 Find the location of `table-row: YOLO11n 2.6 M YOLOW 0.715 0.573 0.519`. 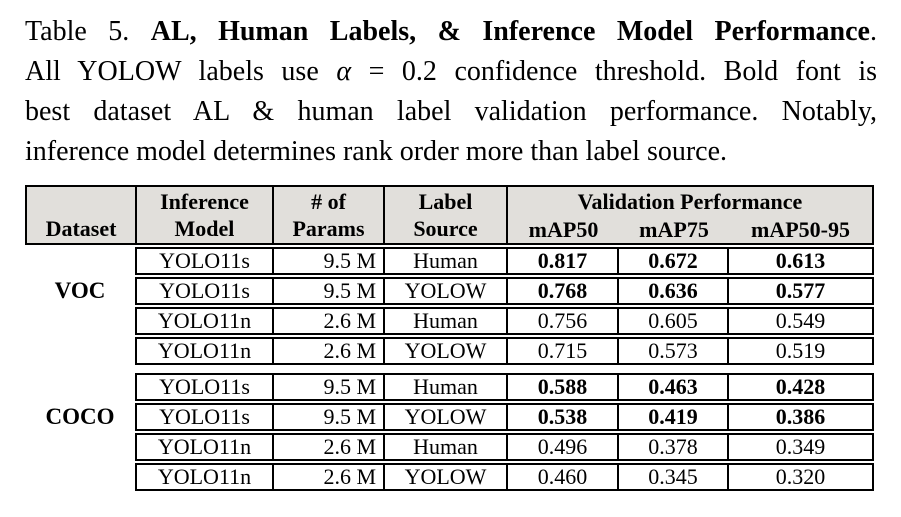

table-row: YOLO11n 2.6 M YOLOW 0.715 0.573 0.519 is located at coordinates (504, 351).